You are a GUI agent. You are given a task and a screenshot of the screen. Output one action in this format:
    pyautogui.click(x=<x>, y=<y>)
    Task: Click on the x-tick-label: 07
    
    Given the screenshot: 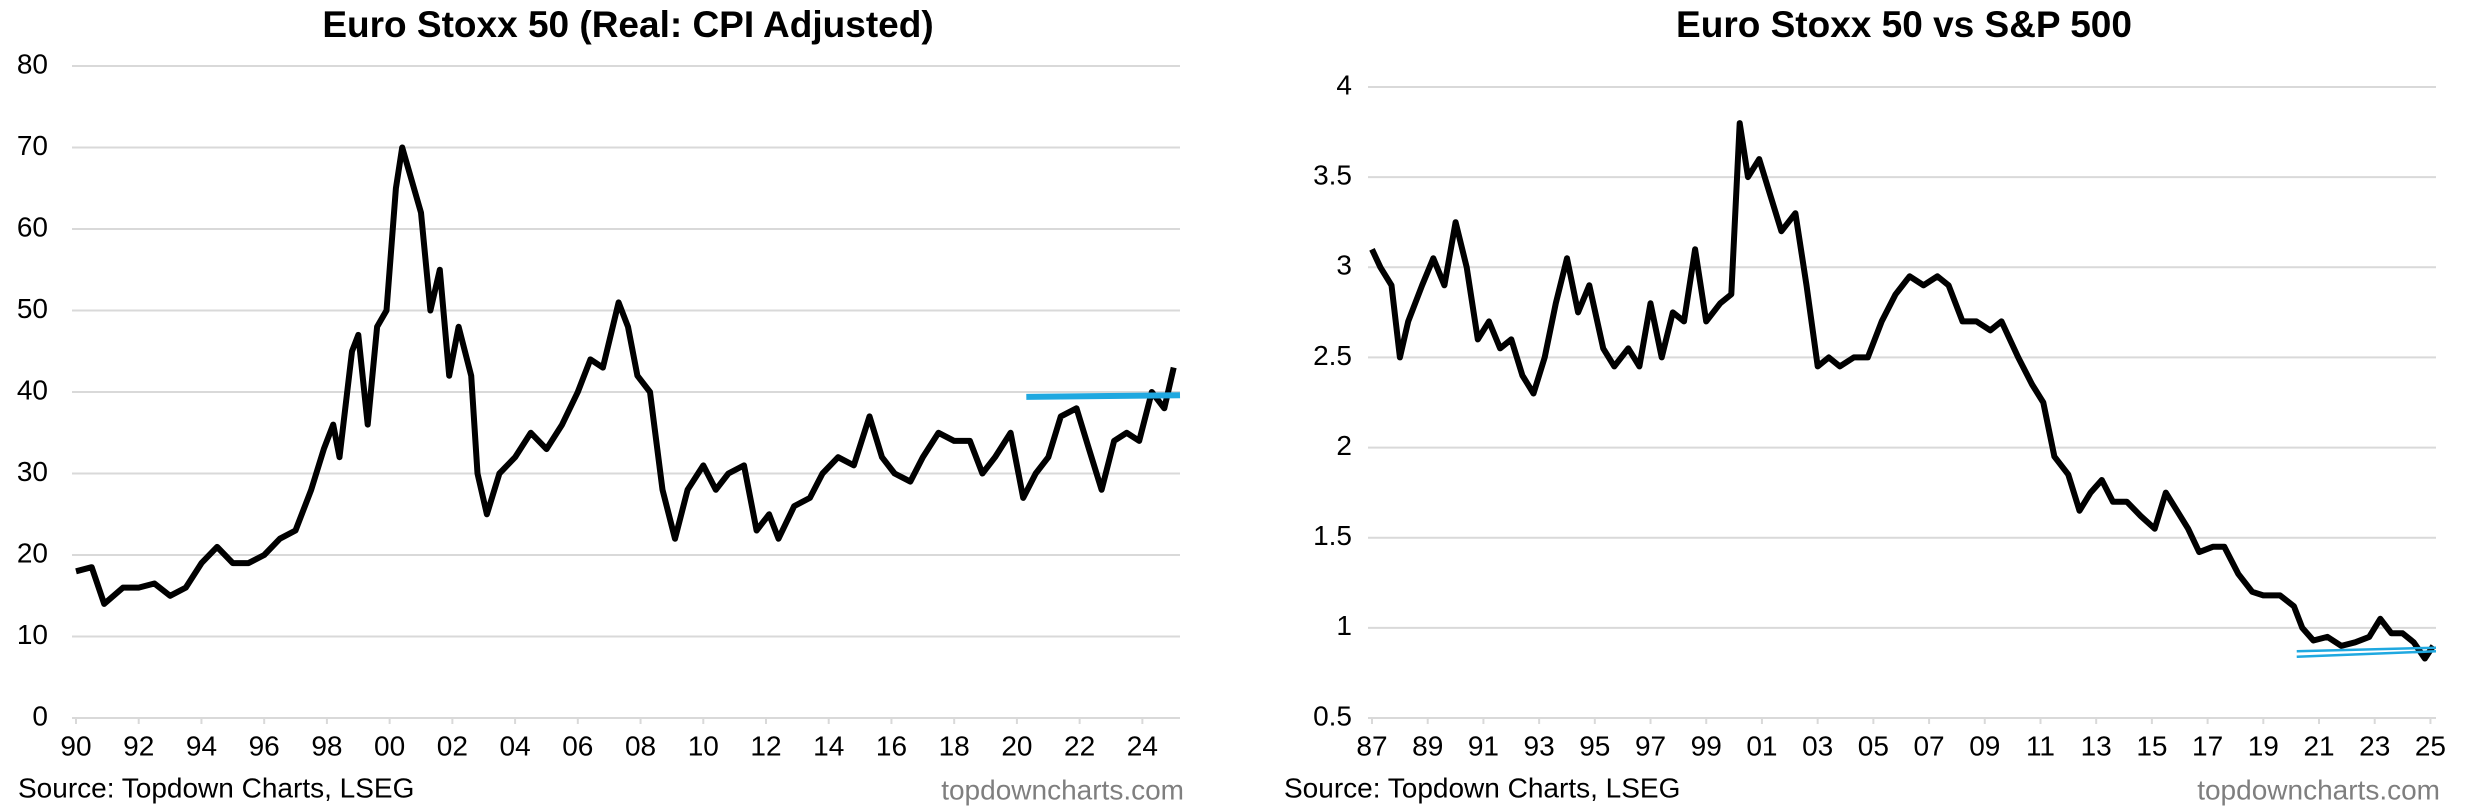 What is the action you would take?
    pyautogui.click(x=1928, y=745)
    